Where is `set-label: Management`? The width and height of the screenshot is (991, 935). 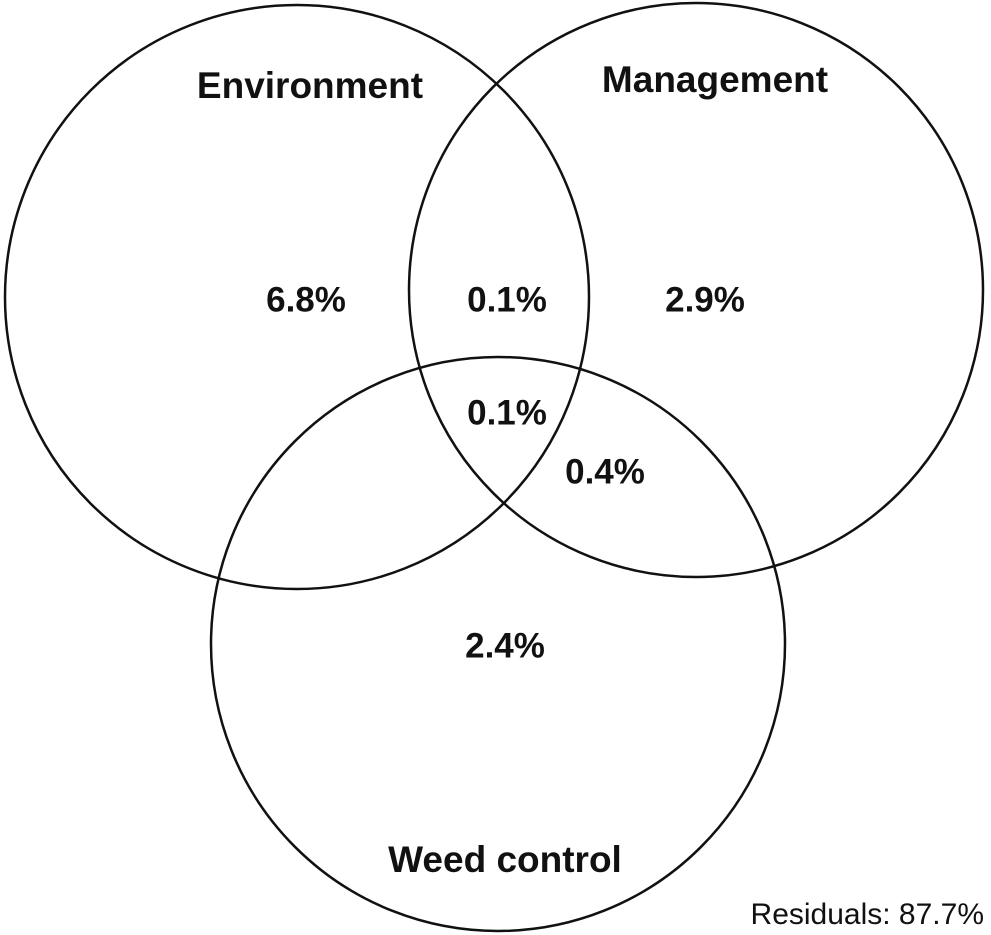 set-label: Management is located at coordinates (715, 79).